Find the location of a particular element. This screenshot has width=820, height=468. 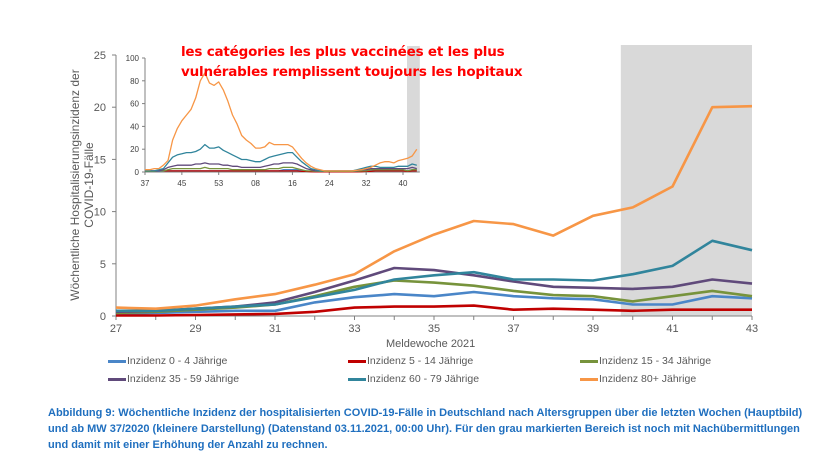

inset-x-tick-label: 53 is located at coordinates (218, 183).